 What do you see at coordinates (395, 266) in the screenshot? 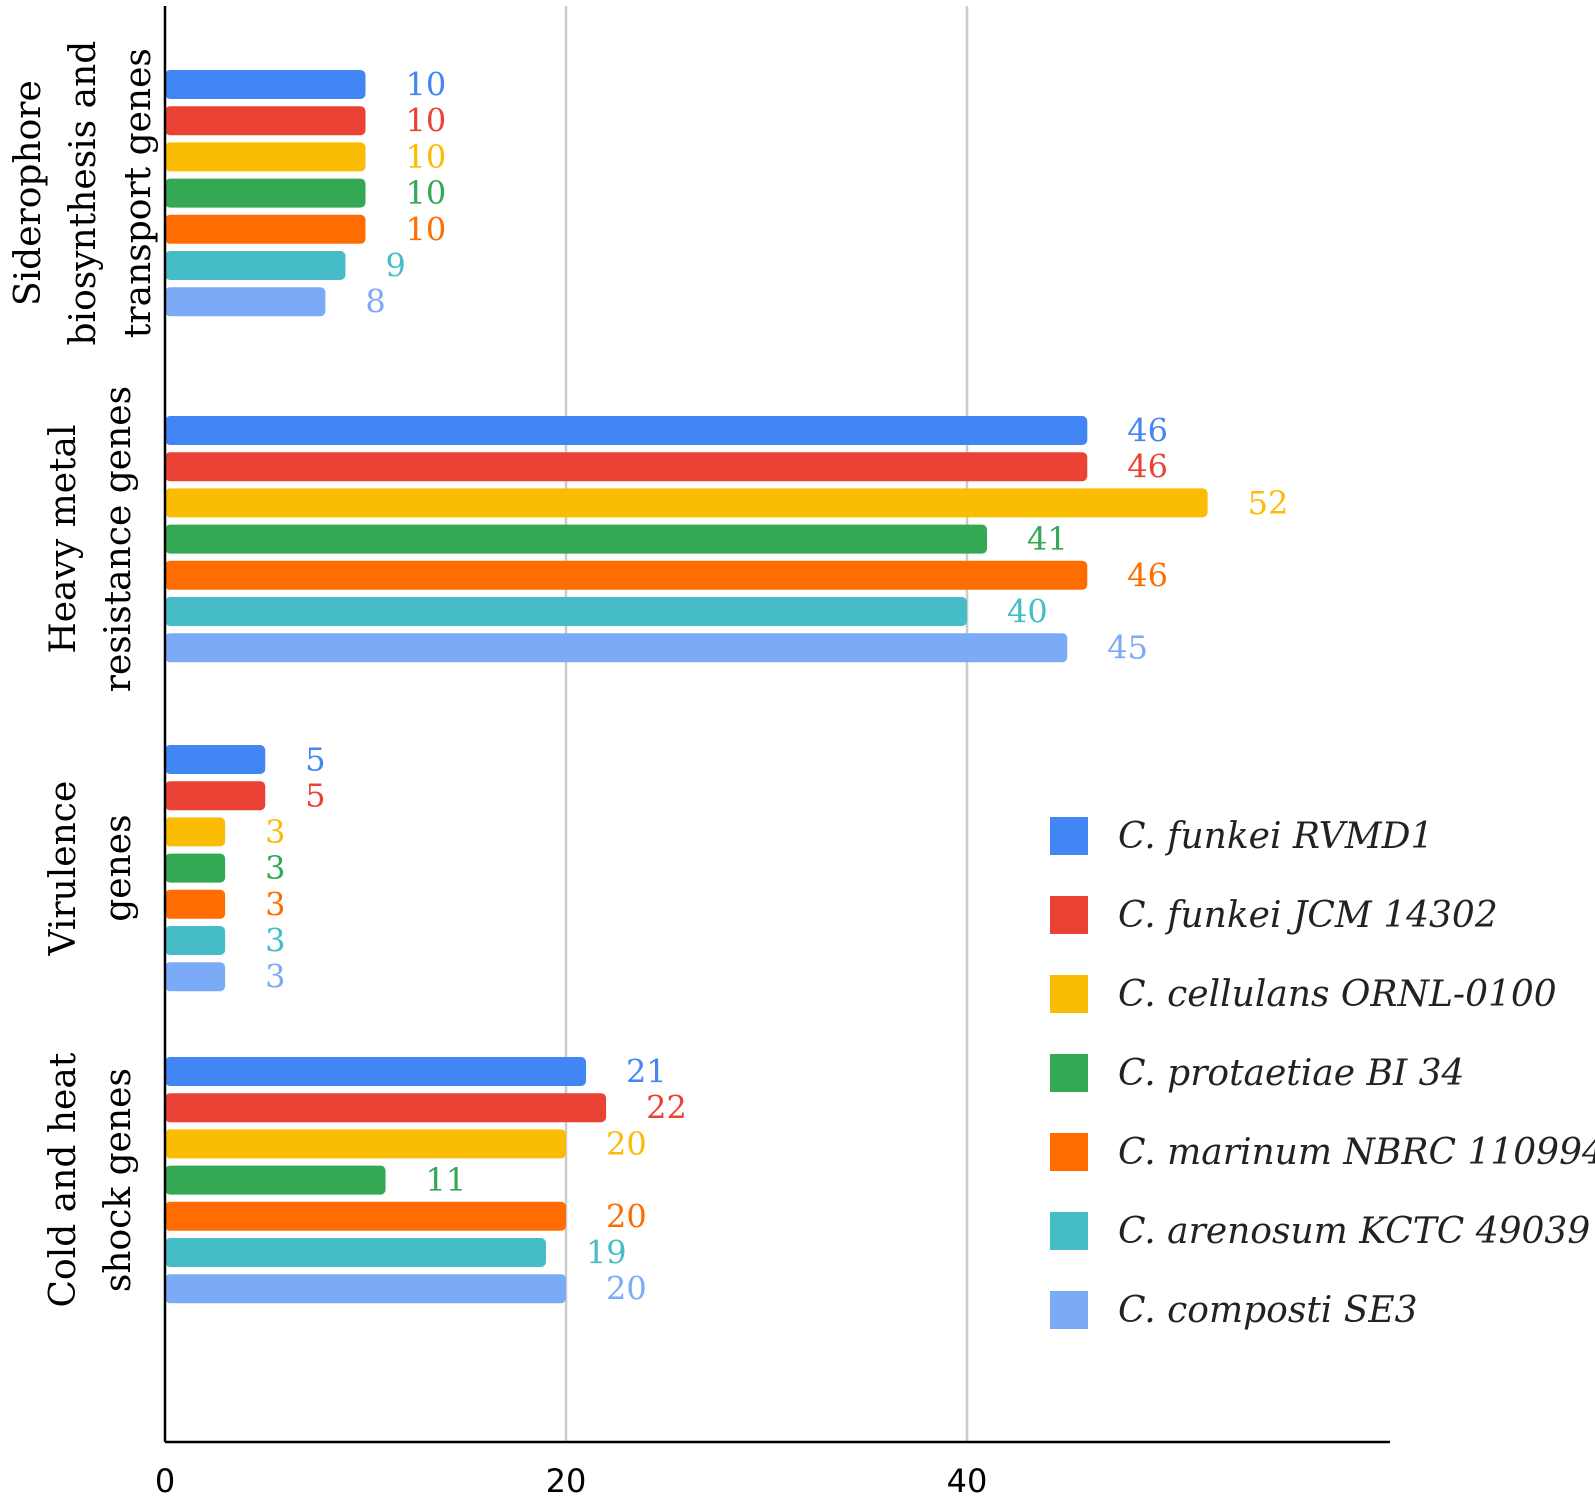
I see `value-label-c-arenosum-kctc-49039-cat0: 9` at bounding box center [395, 266].